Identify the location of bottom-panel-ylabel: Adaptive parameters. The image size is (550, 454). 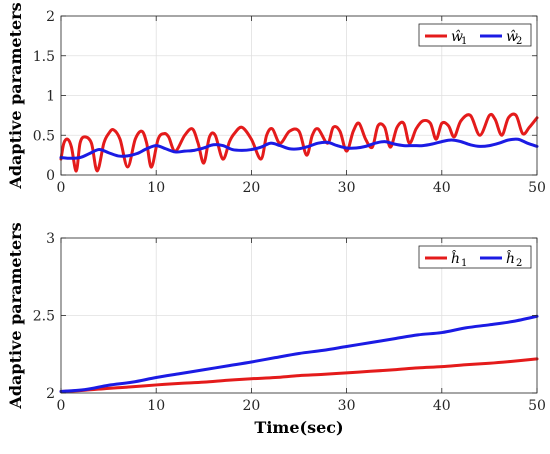
(15, 315).